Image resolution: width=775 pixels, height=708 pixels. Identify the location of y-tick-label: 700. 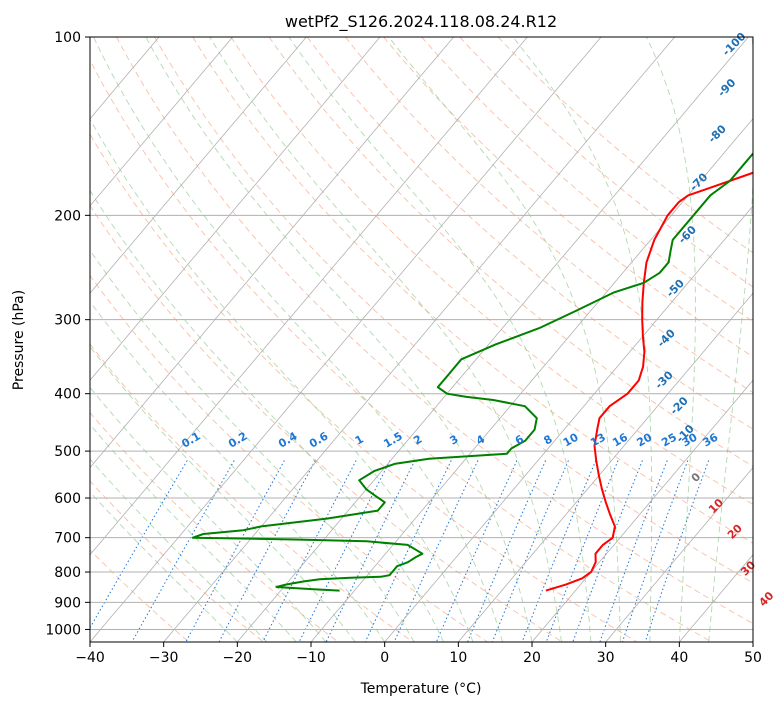
(67, 539).